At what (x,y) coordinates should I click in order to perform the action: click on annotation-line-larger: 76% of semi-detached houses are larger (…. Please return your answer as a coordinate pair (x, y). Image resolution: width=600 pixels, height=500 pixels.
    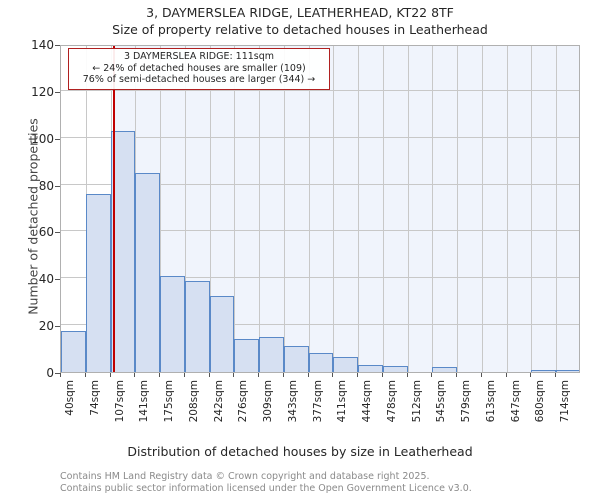
    Looking at the image, I should click on (199, 79).